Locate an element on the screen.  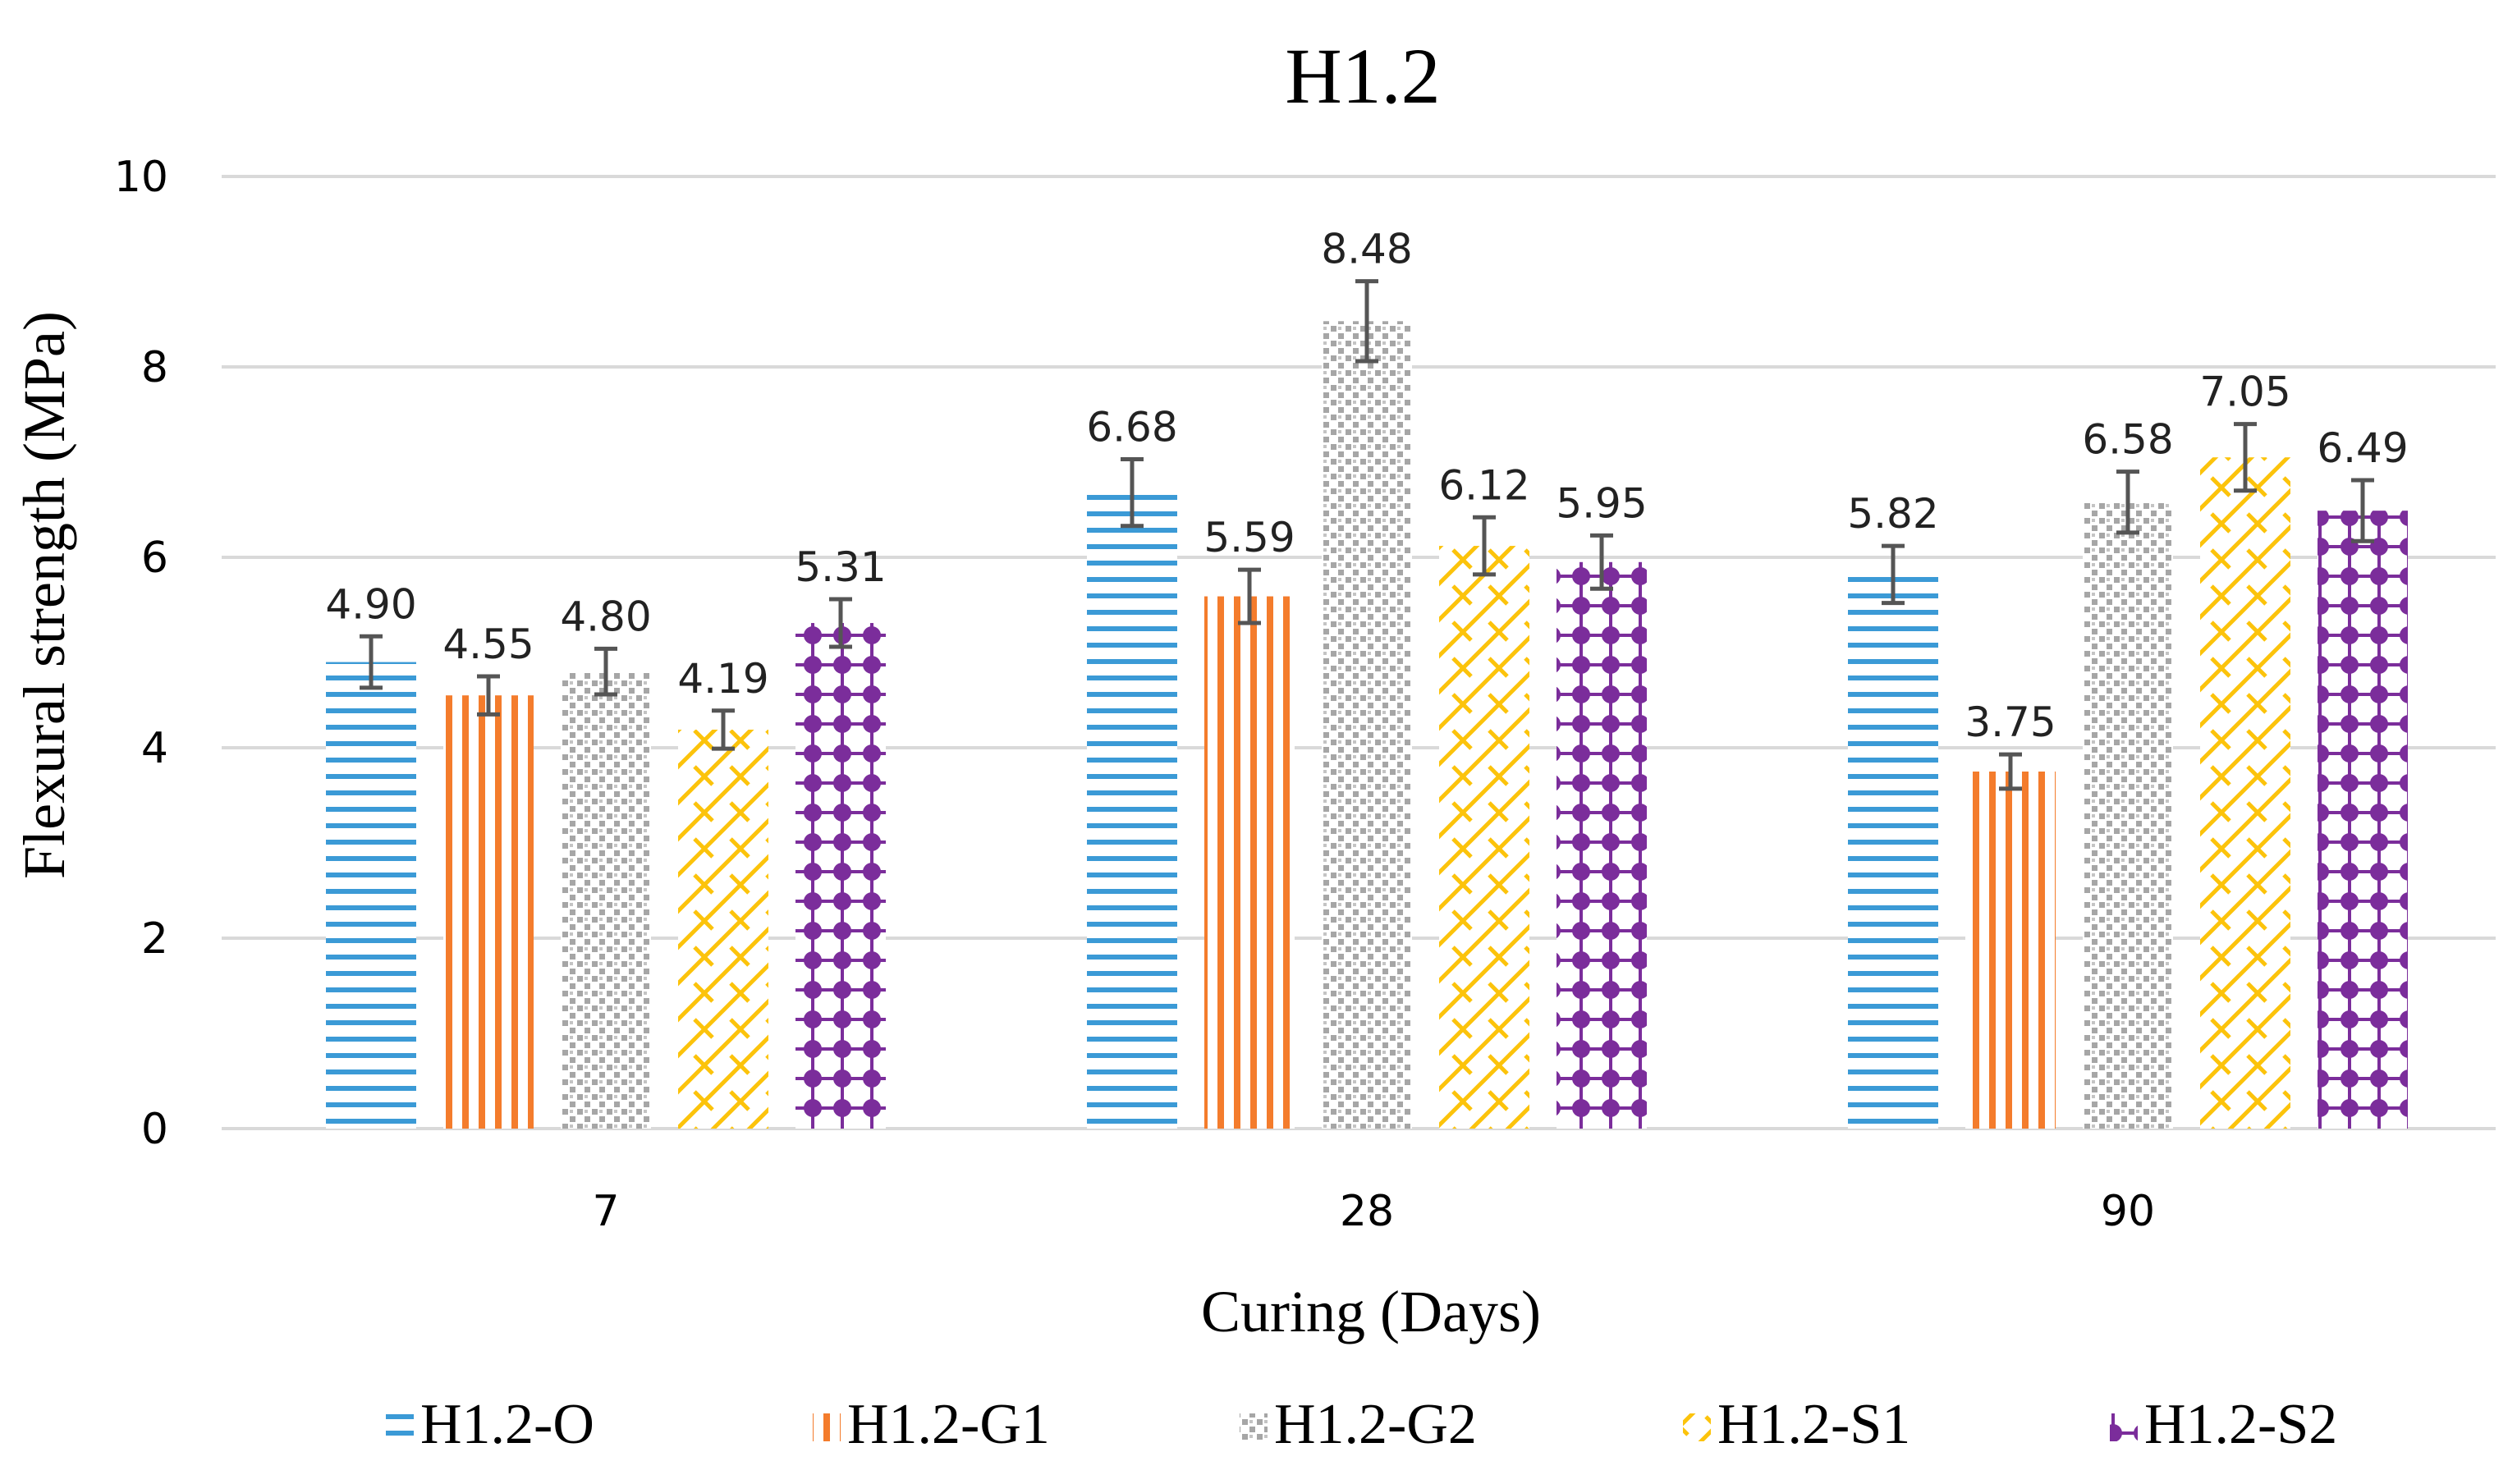
data-label-H1.2-S2-90: 6.49 is located at coordinates (2362, 448).